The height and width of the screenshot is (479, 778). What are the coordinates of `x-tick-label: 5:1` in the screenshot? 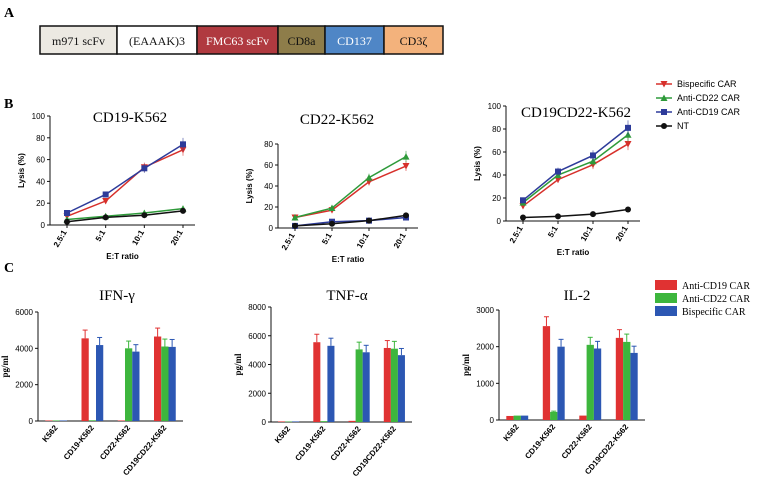 It's located at (101, 235).